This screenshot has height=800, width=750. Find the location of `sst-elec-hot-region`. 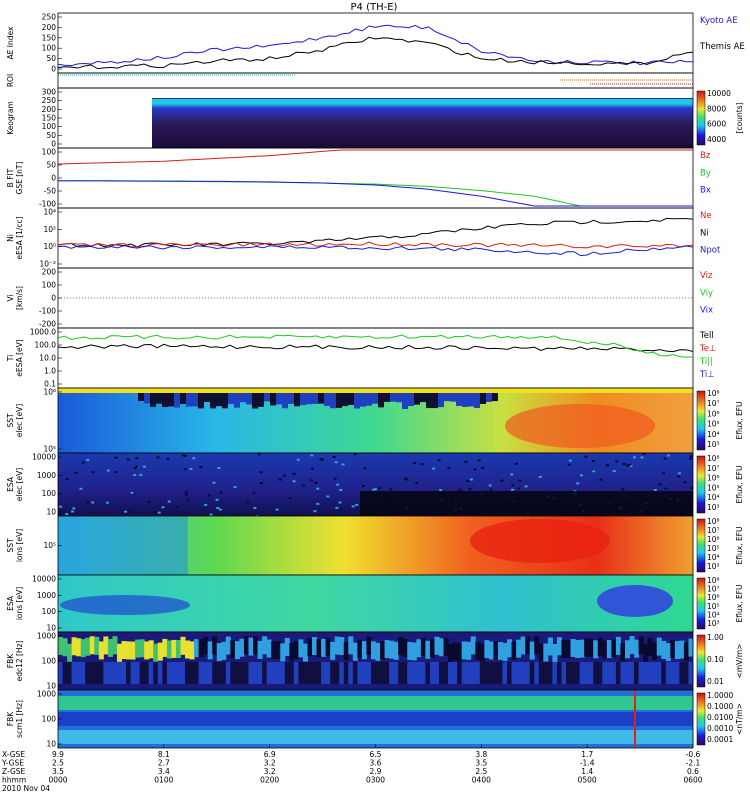

sst-elec-hot-region is located at coordinates (580, 426).